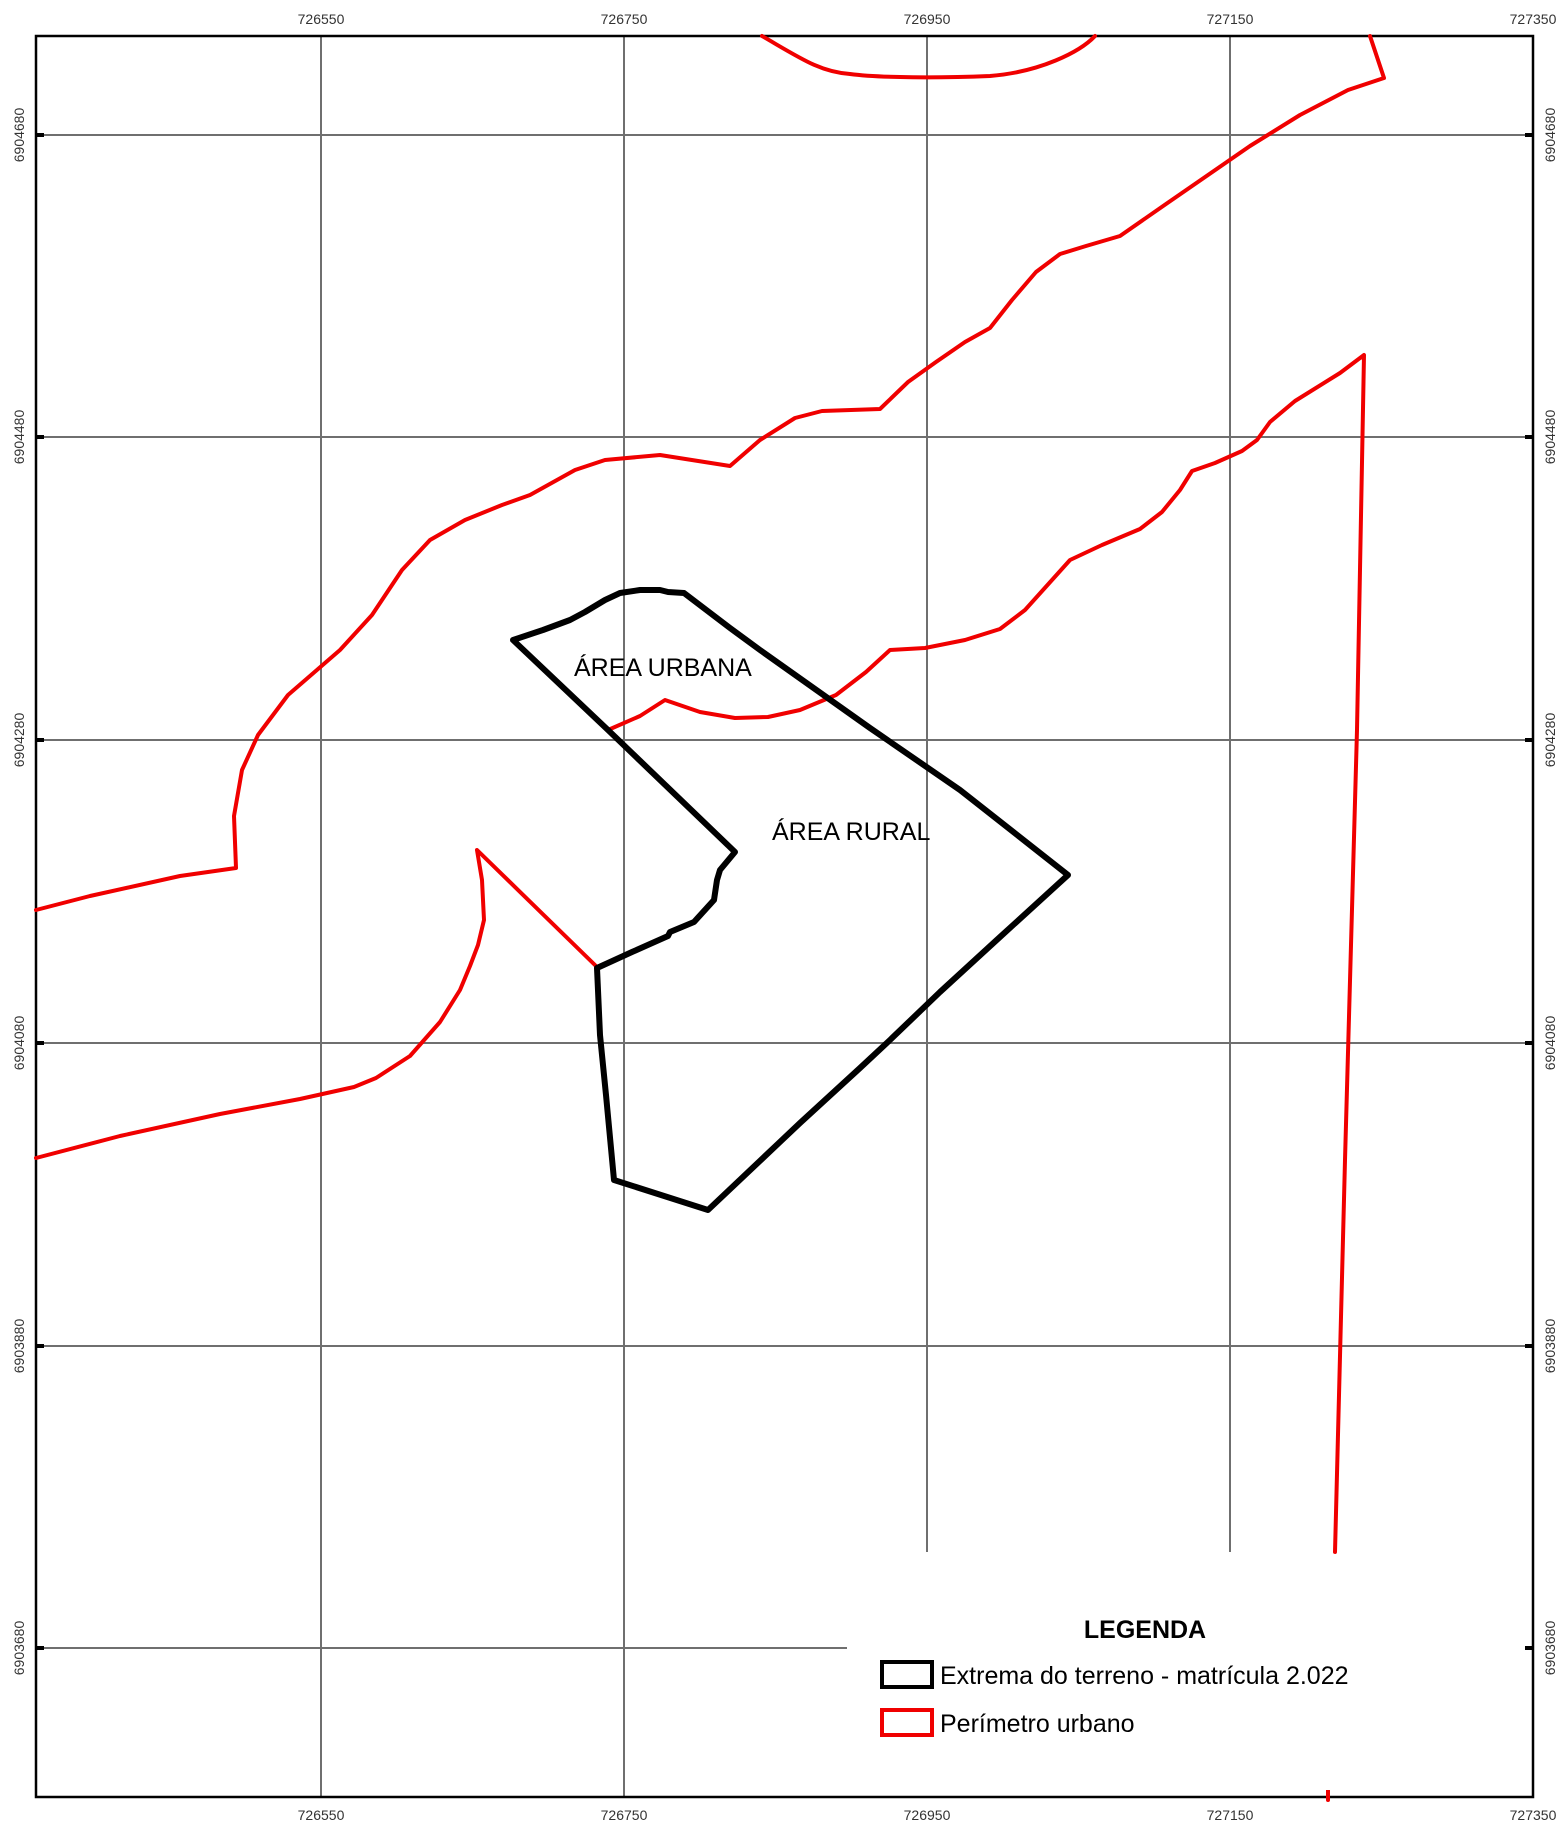 The width and height of the screenshot is (1563, 1826). I want to click on x-tick-label-bottom: 726750, so click(624, 1815).